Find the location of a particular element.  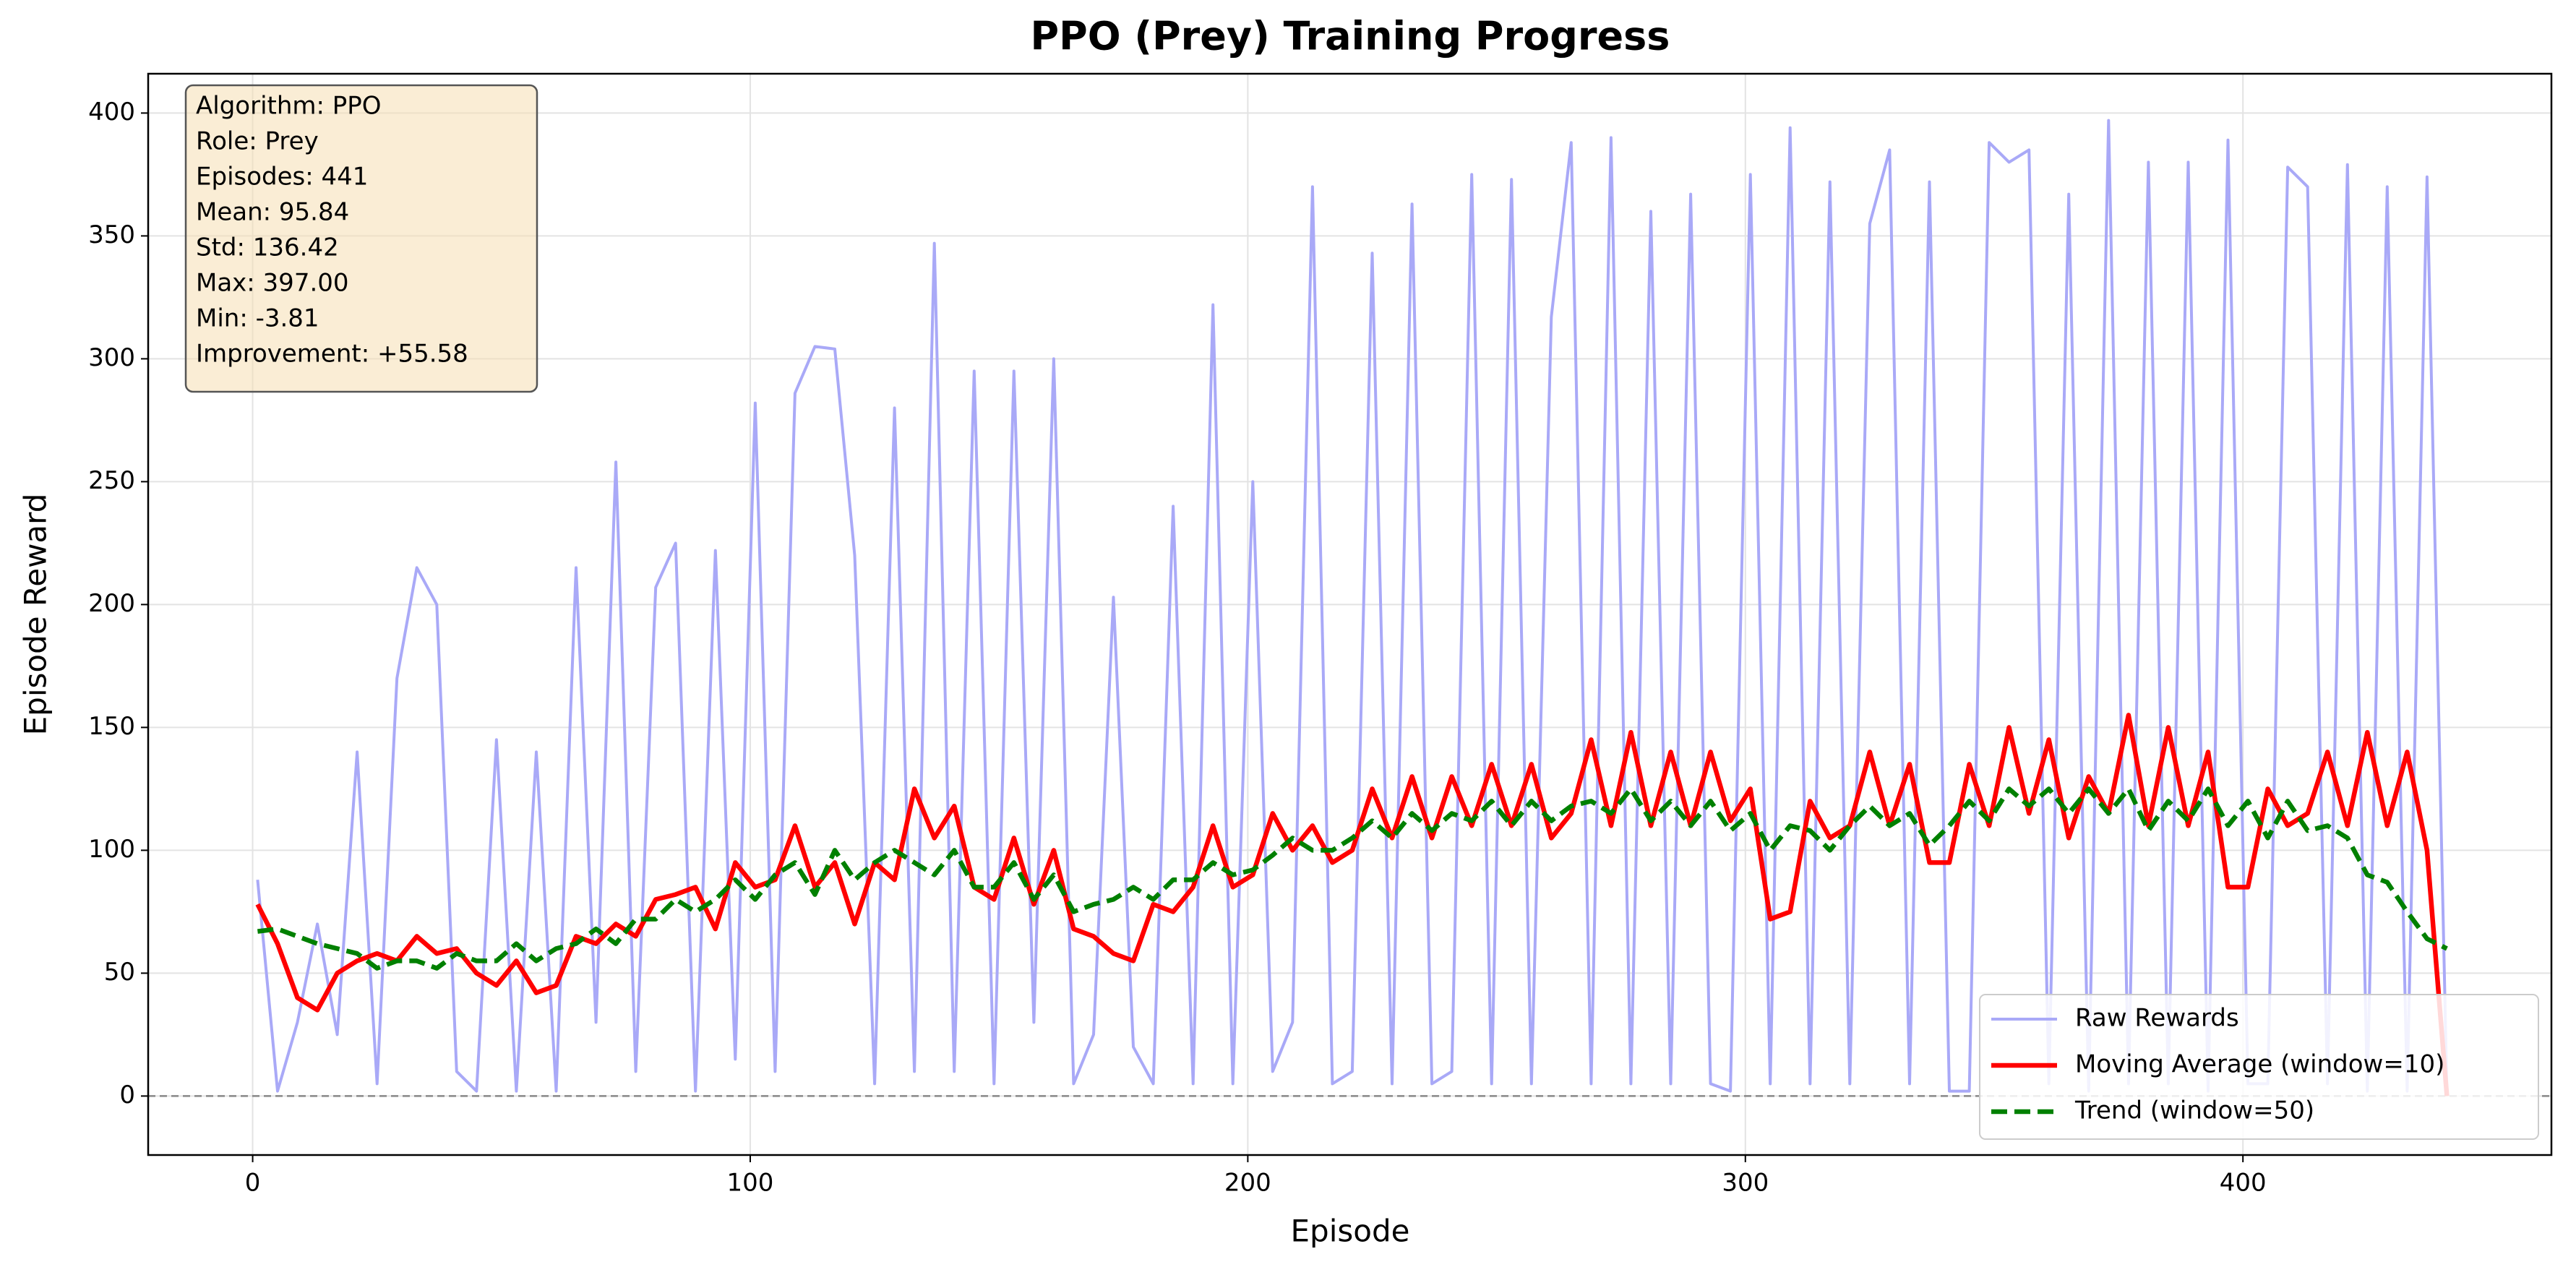

annotation-text: Std: 136.42 is located at coordinates (267, 247).